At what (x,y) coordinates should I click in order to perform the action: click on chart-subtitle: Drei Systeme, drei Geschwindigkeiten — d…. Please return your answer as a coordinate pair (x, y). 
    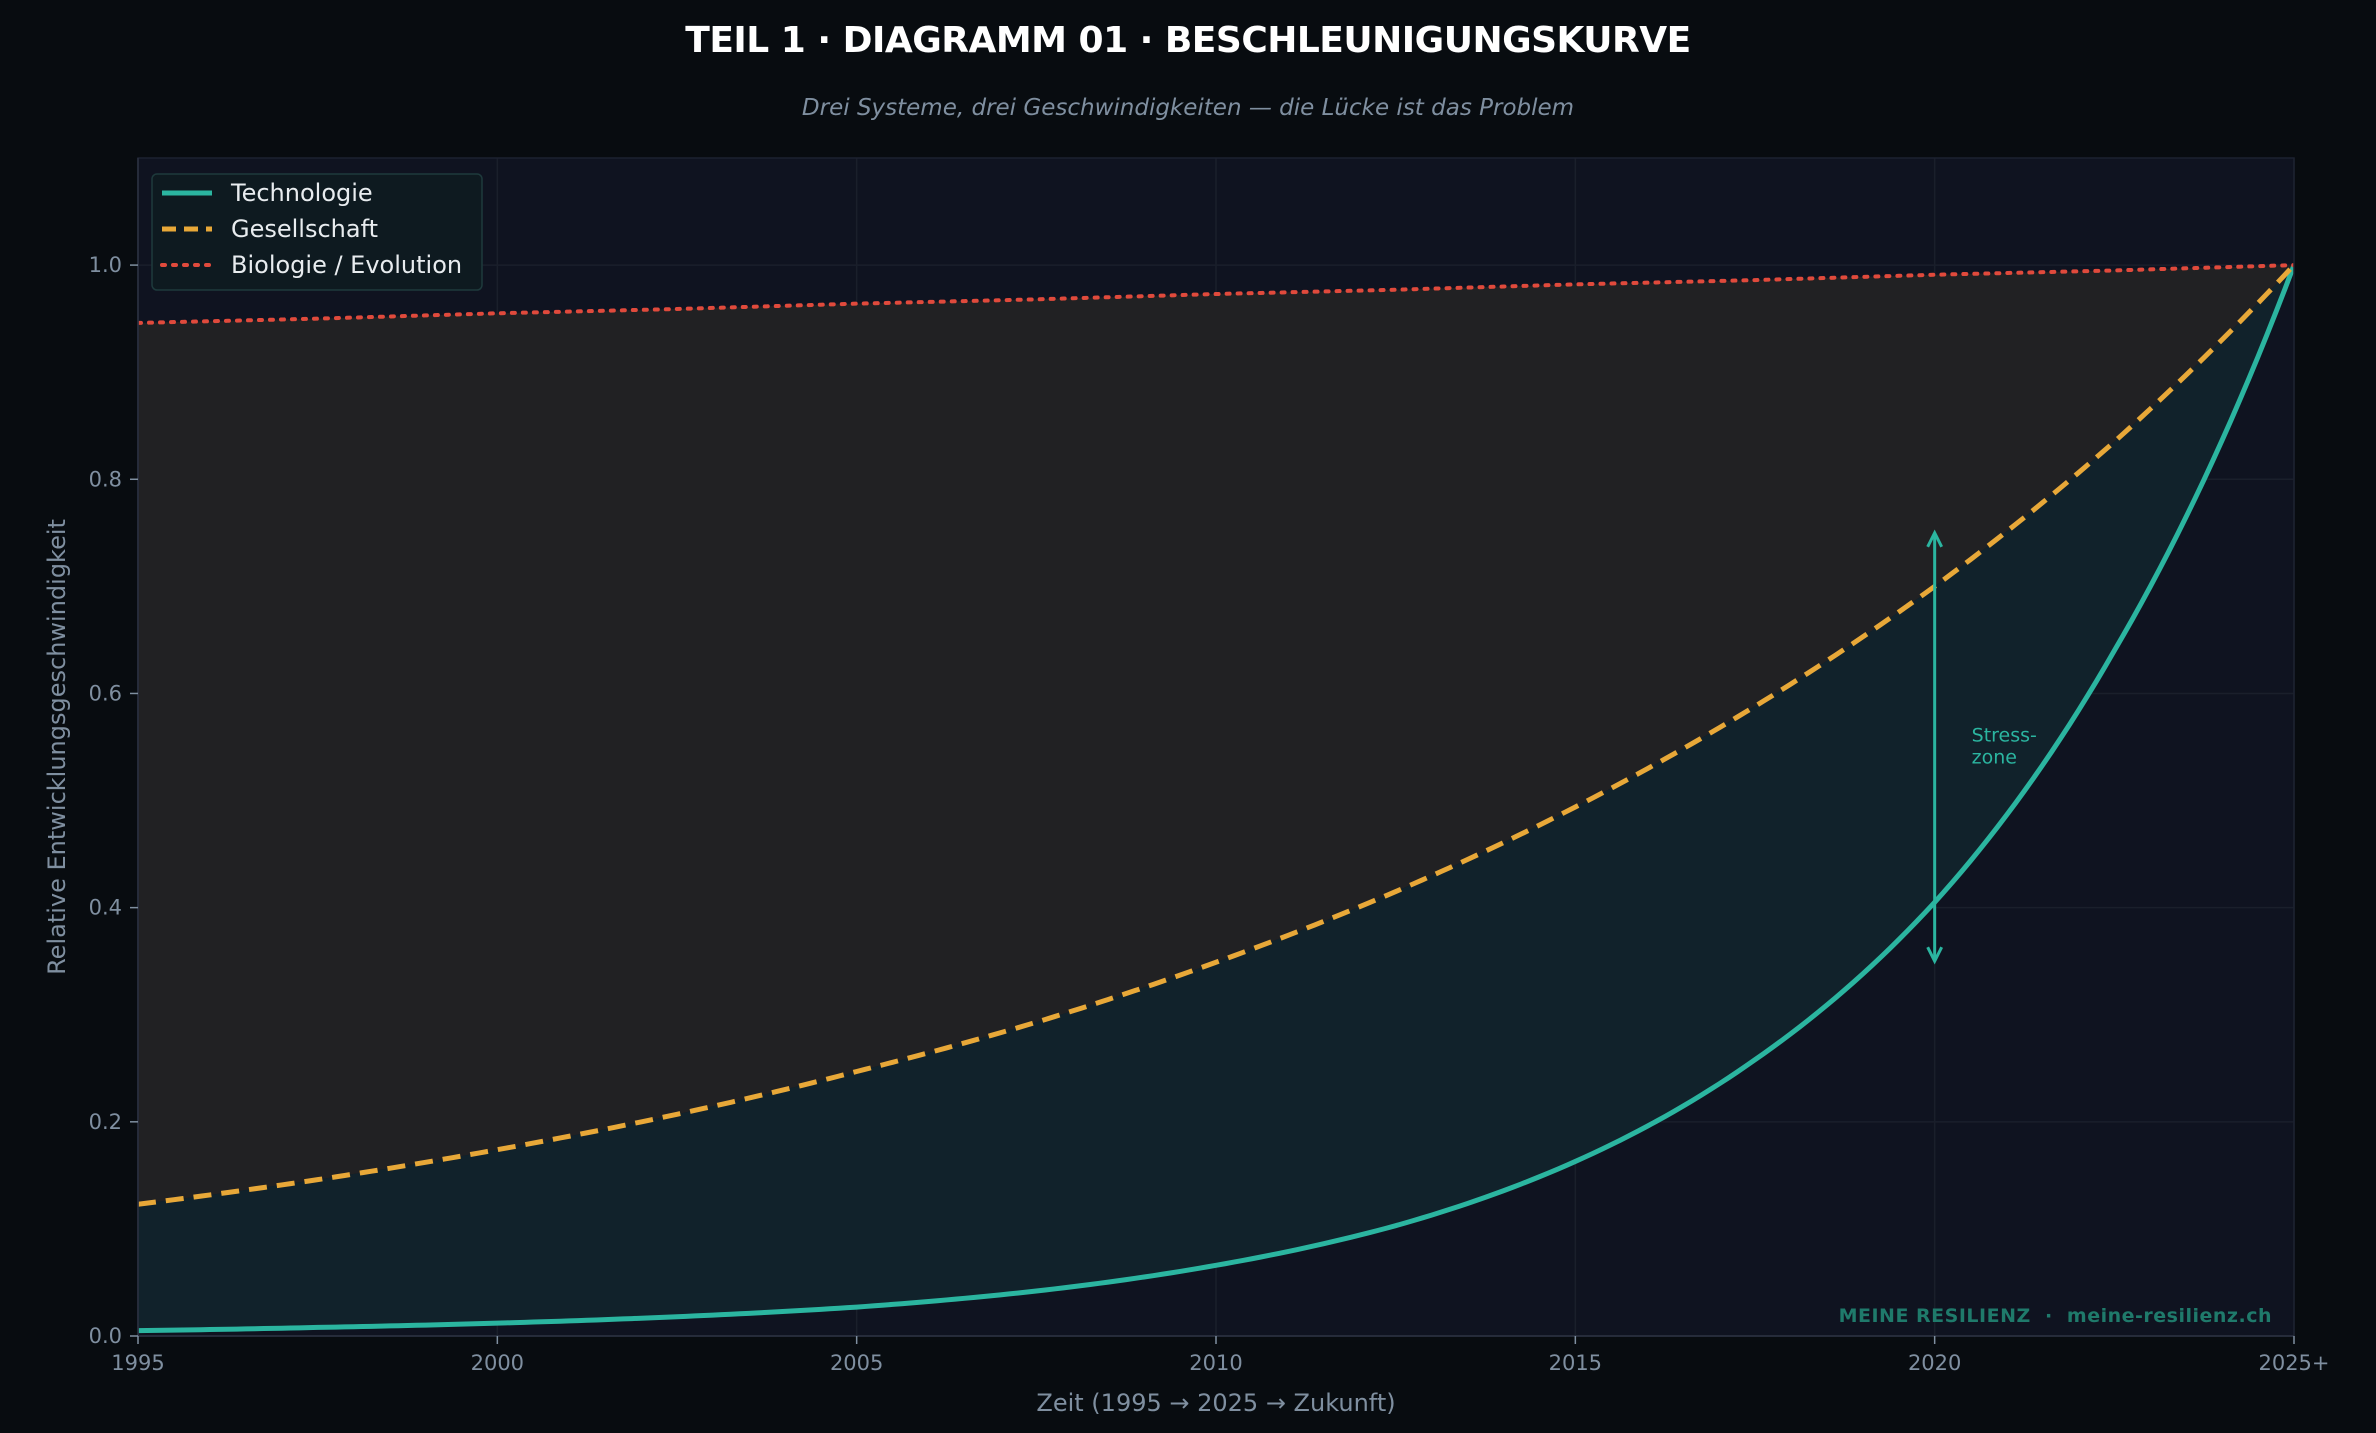
    Looking at the image, I should click on (1188, 108).